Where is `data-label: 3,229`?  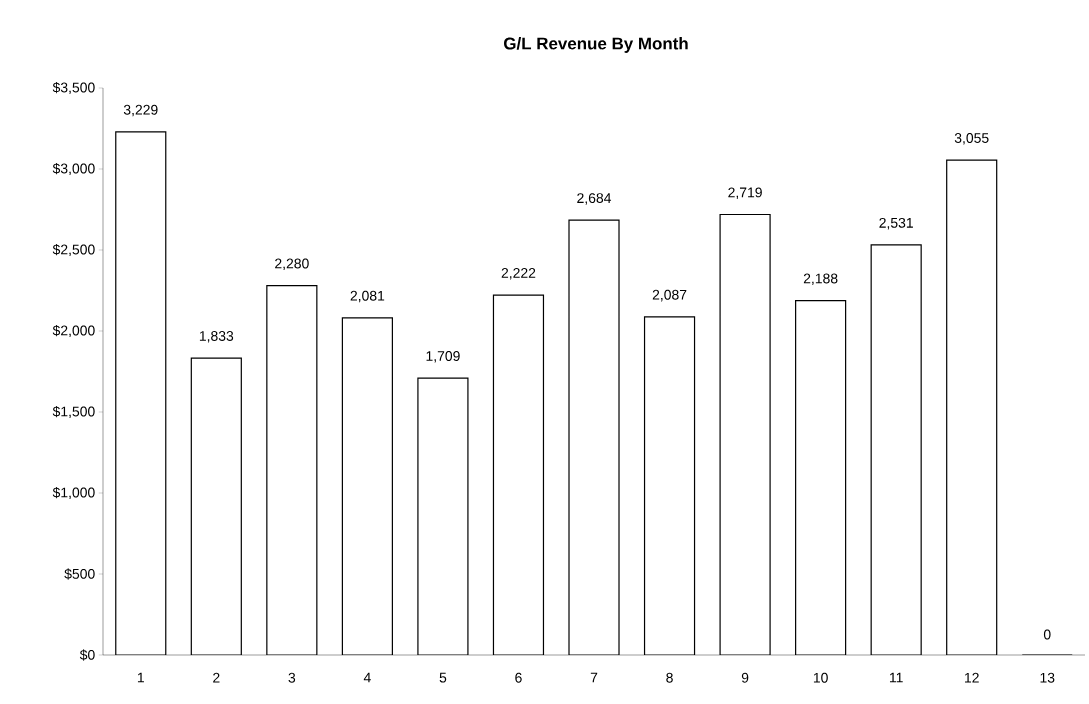 data-label: 3,229 is located at coordinates (140, 110).